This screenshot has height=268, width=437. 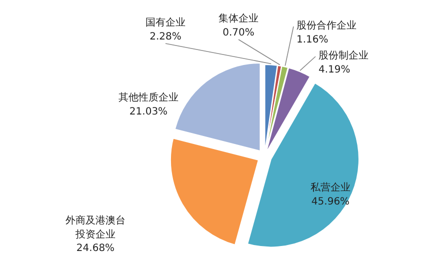 What do you see at coordinates (326, 26) in the screenshot?
I see `slice-label: 股份合作企业` at bounding box center [326, 26].